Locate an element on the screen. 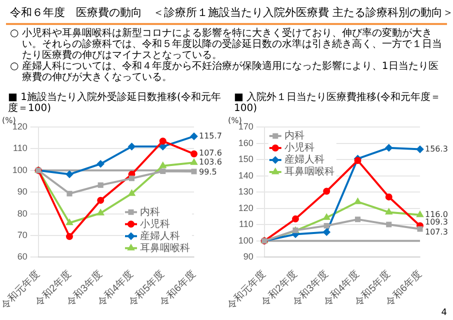 The width and height of the screenshot is (453, 320). y-tick-label: 130 is located at coordinates (246, 191).